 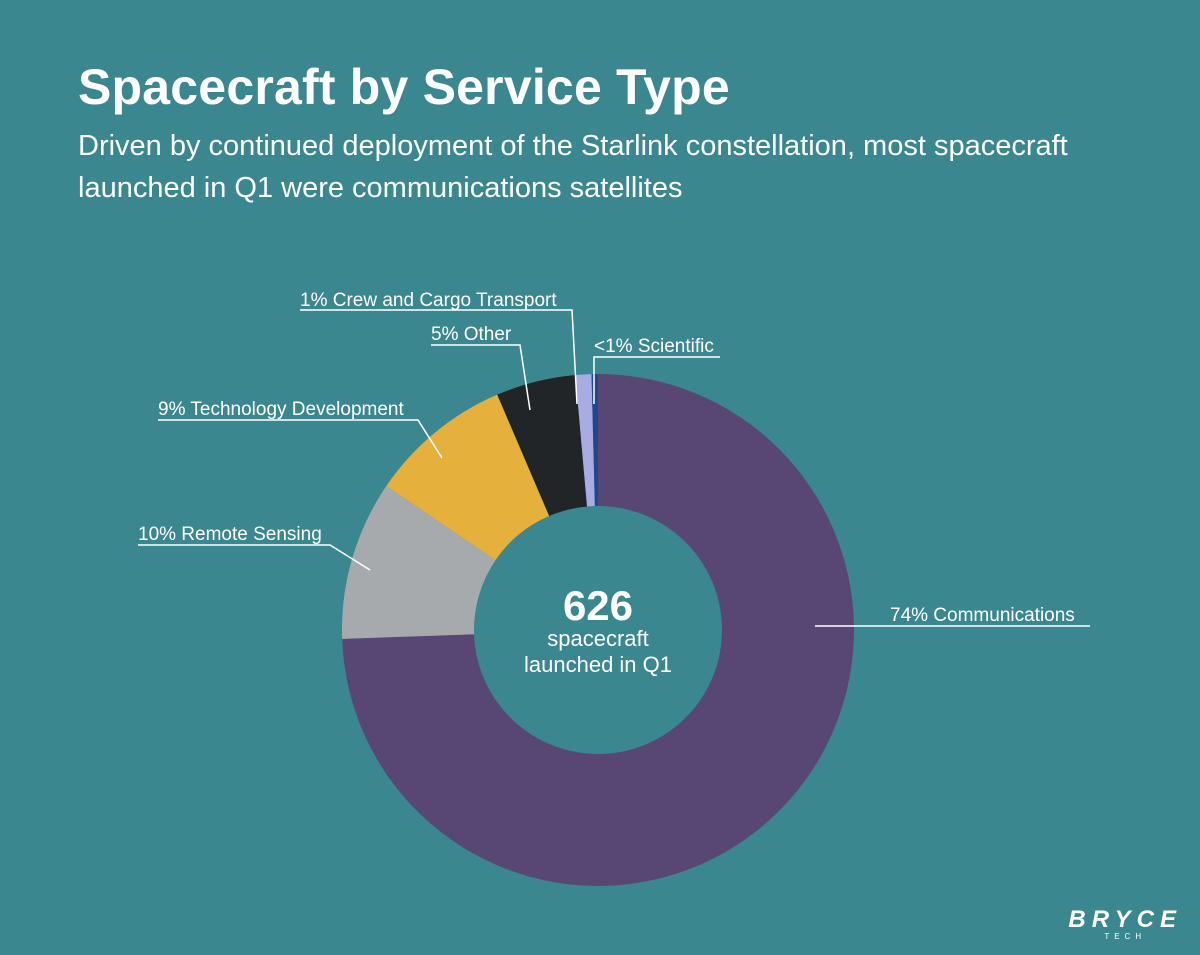 What do you see at coordinates (1125, 936) in the screenshot?
I see `logo-subtext: TECH` at bounding box center [1125, 936].